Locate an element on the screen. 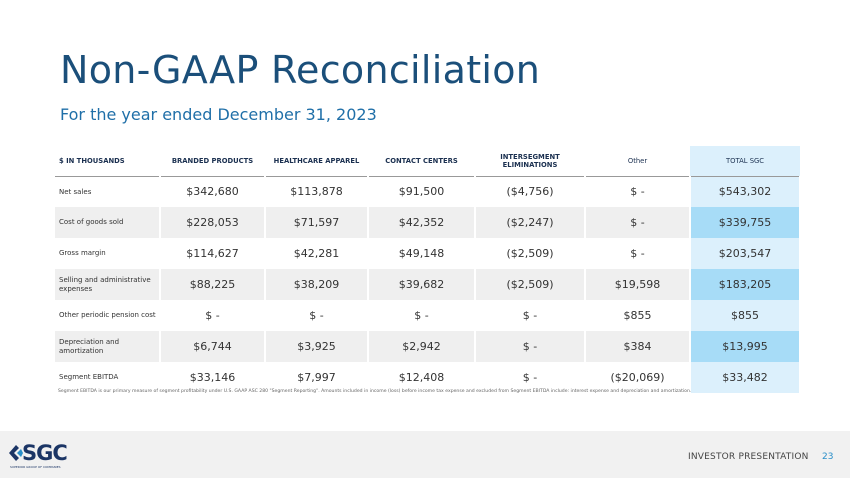 The height and width of the screenshot is (478, 850). table-cell: $114,627 is located at coordinates (213, 253).